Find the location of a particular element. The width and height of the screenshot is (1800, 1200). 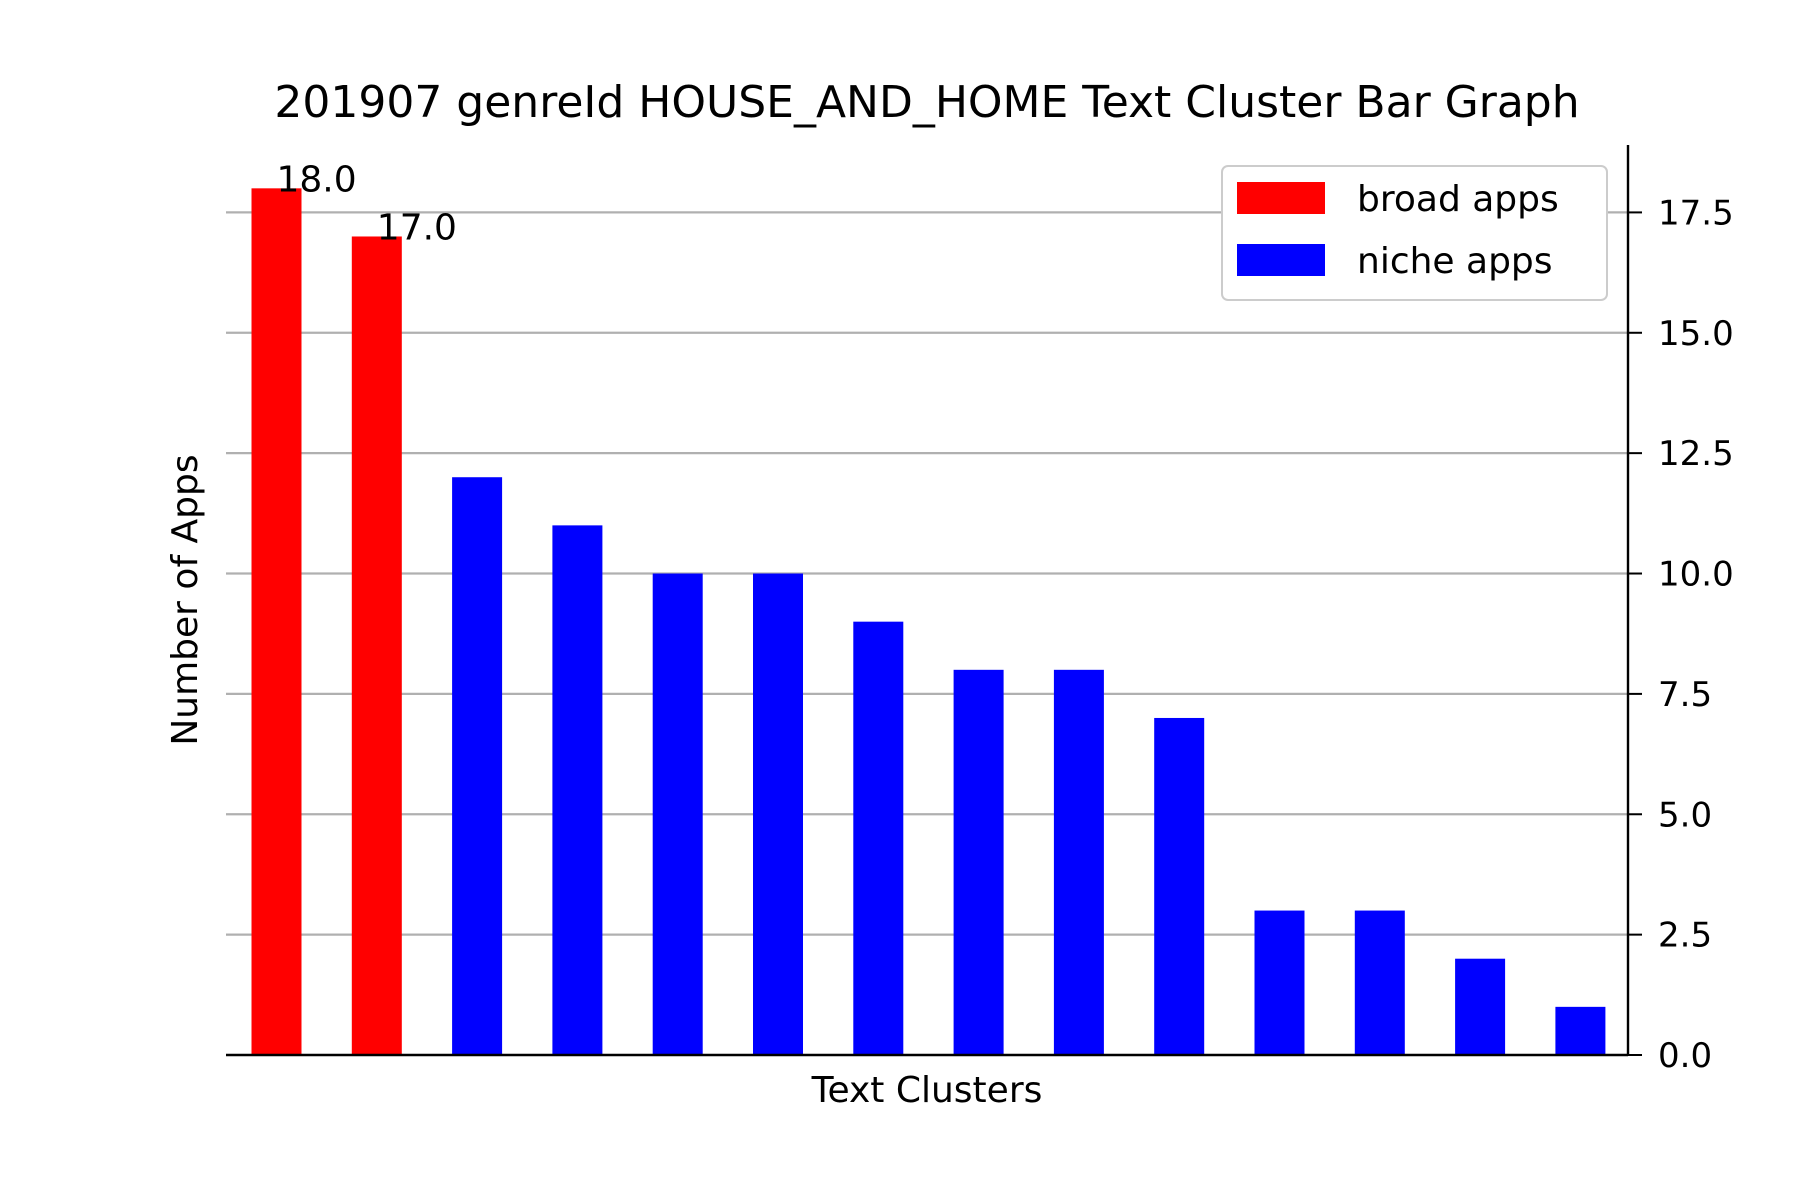

y-tick-label: 2.5 is located at coordinates (1685, 936).